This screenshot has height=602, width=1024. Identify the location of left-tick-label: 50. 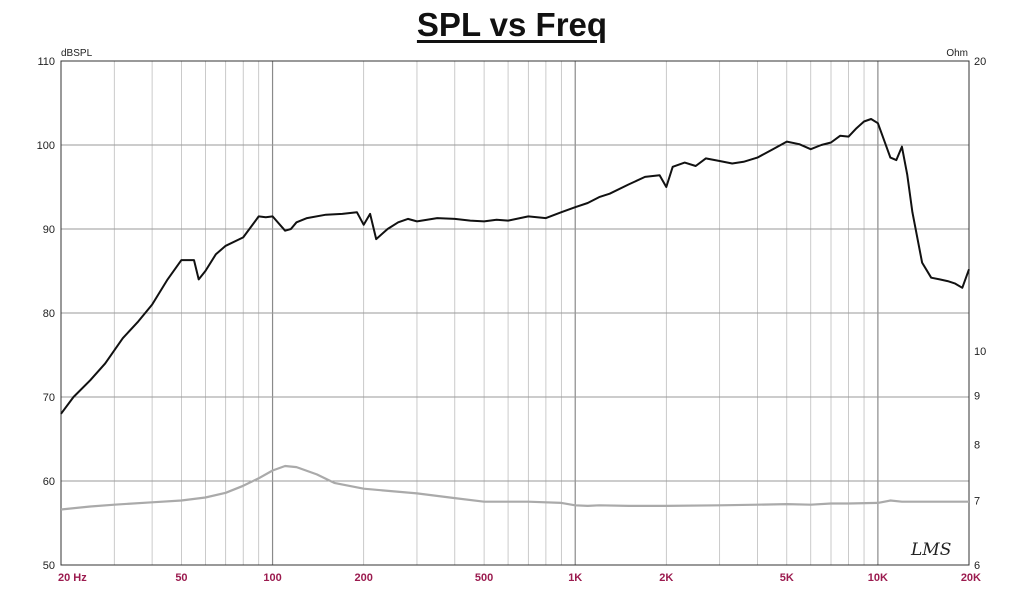
(49, 566).